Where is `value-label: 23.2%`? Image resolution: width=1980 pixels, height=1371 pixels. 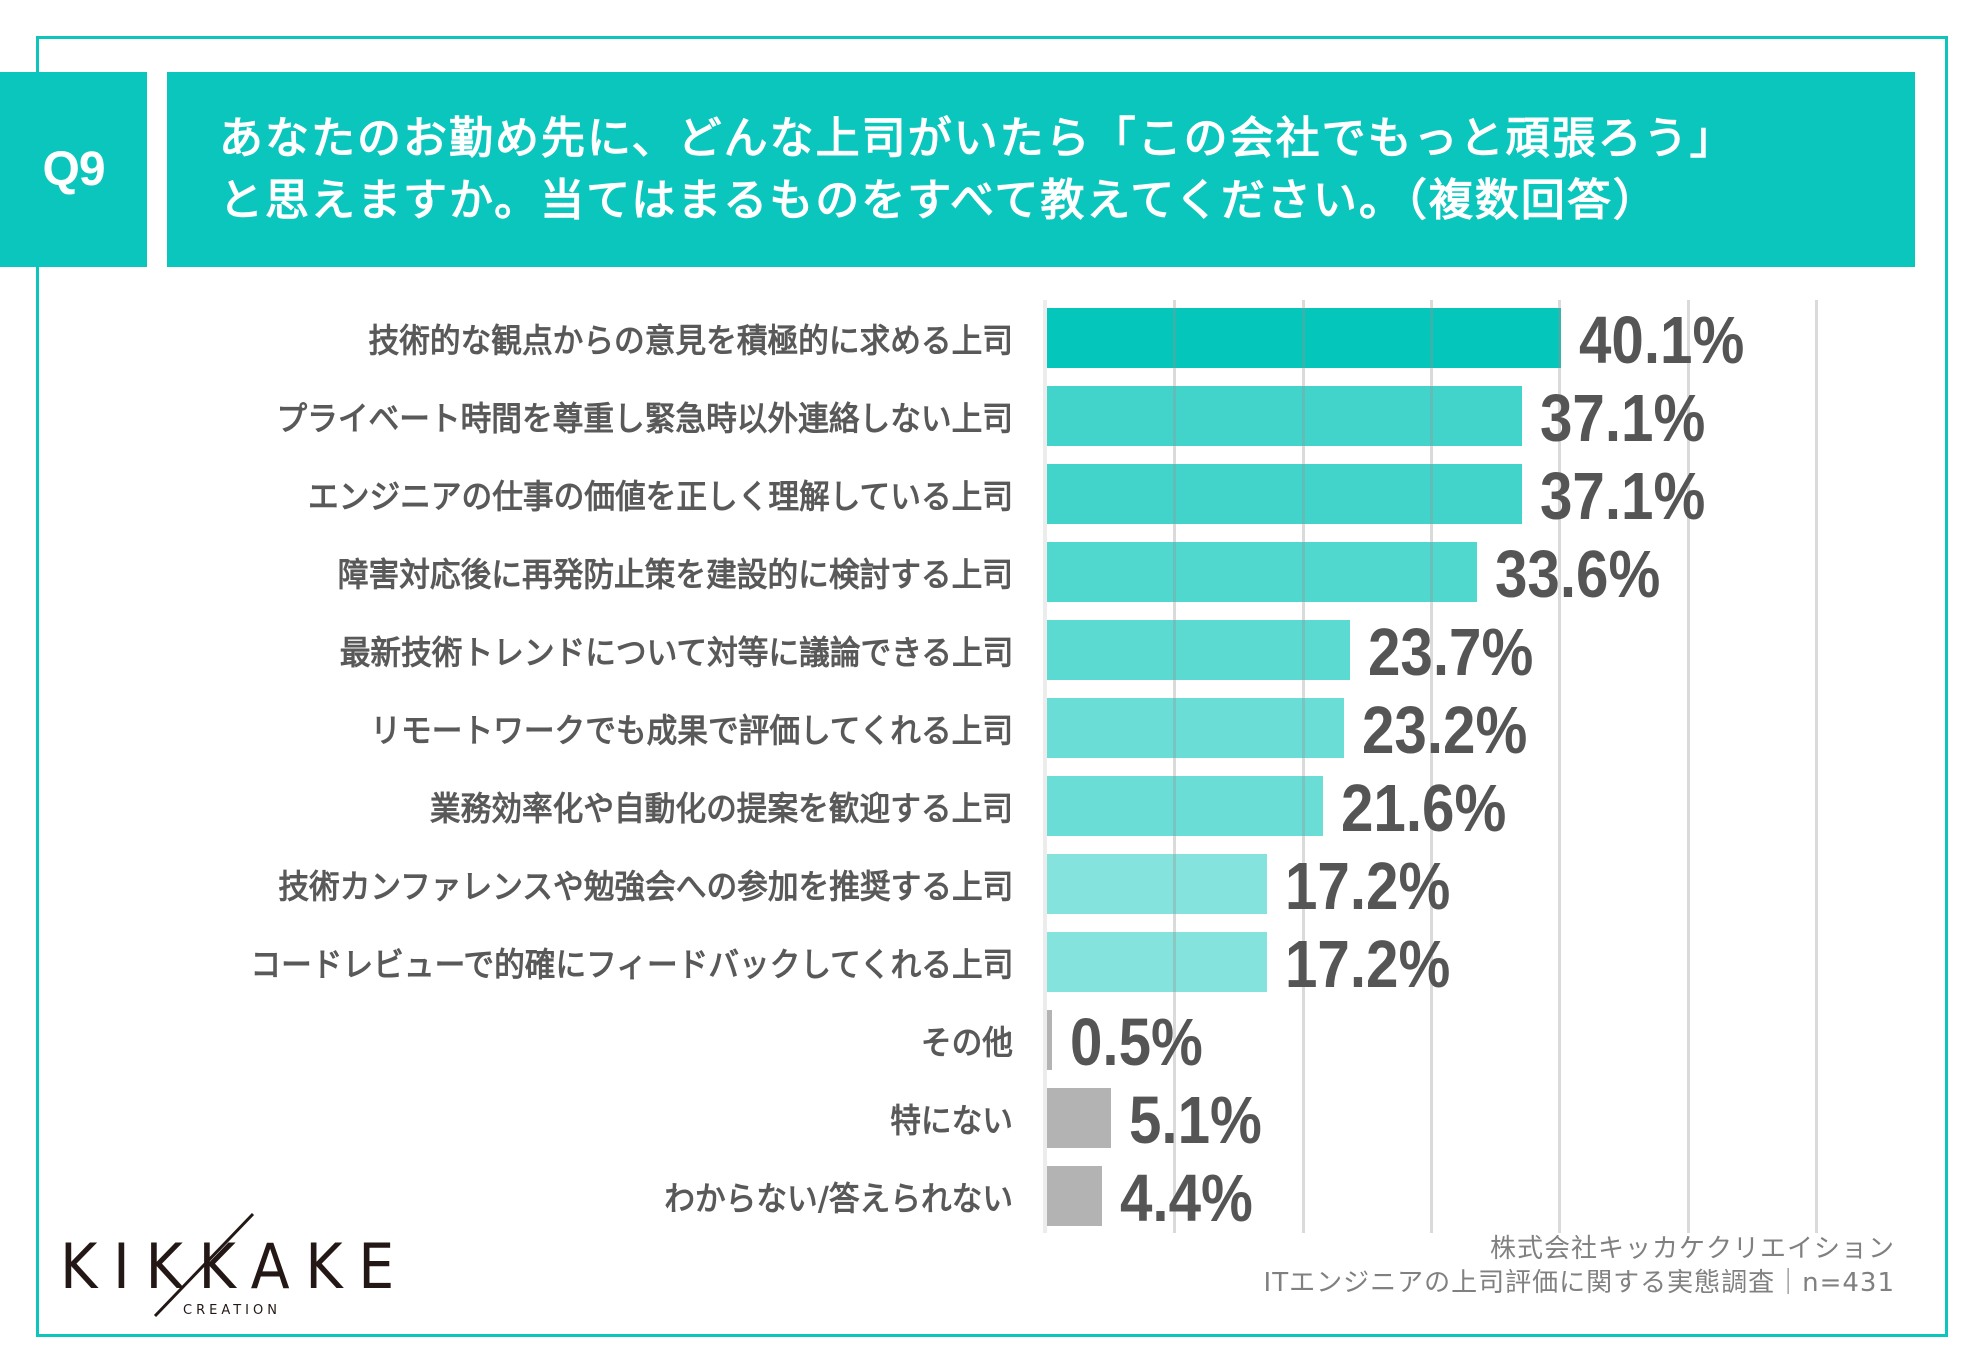
value-label: 23.2% is located at coordinates (1457, 730).